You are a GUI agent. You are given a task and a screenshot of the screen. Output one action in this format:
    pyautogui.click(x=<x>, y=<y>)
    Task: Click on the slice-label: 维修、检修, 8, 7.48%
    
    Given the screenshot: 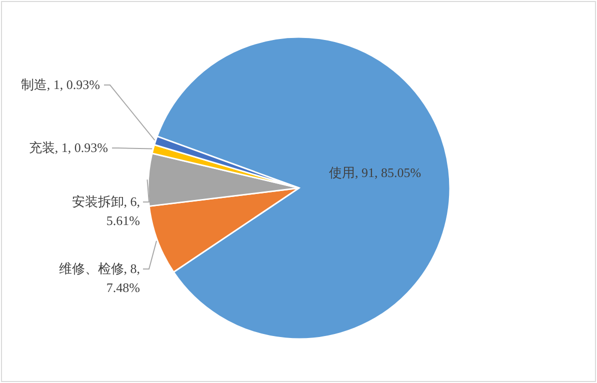 What is the action you would take?
    pyautogui.click(x=99, y=278)
    